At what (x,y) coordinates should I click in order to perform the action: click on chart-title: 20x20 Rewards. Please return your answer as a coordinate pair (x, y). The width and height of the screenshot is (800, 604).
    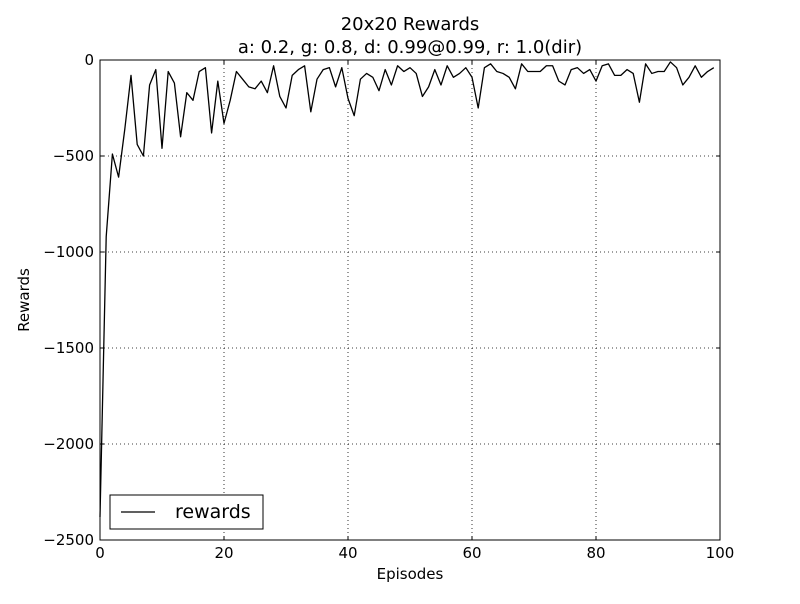
    Looking at the image, I should click on (410, 24).